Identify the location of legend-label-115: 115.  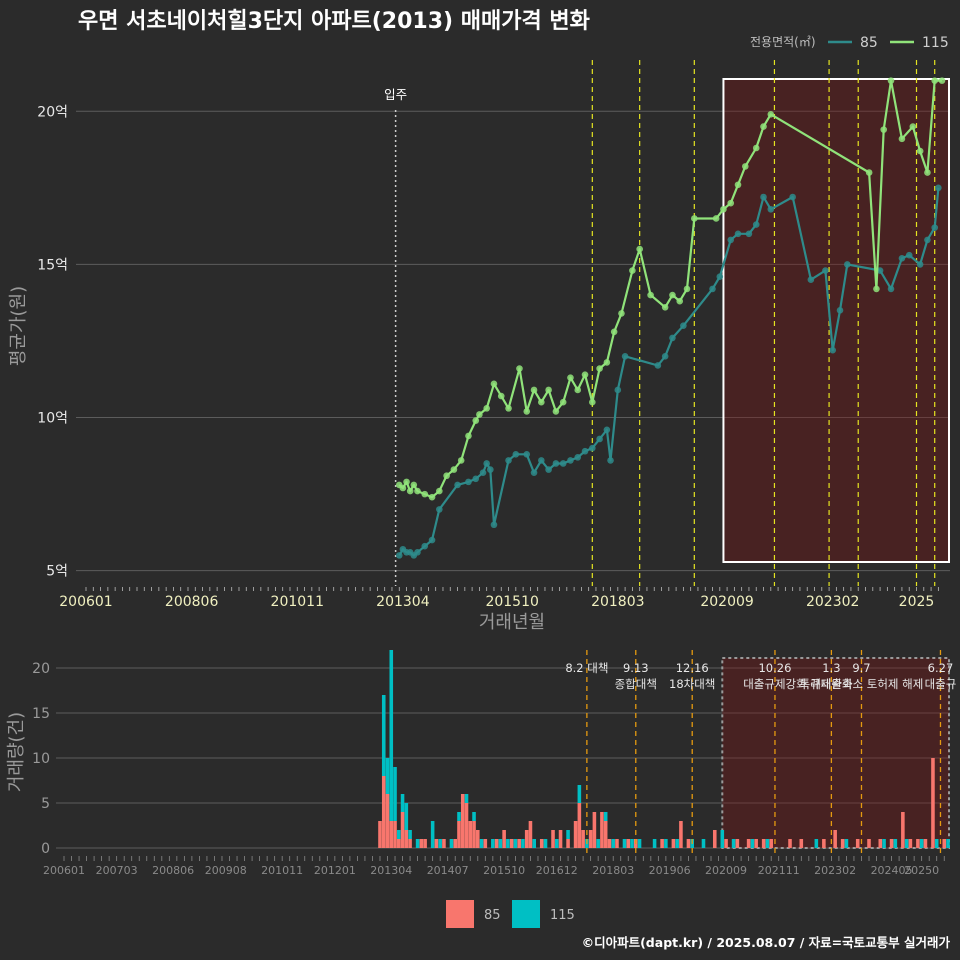
(935, 43).